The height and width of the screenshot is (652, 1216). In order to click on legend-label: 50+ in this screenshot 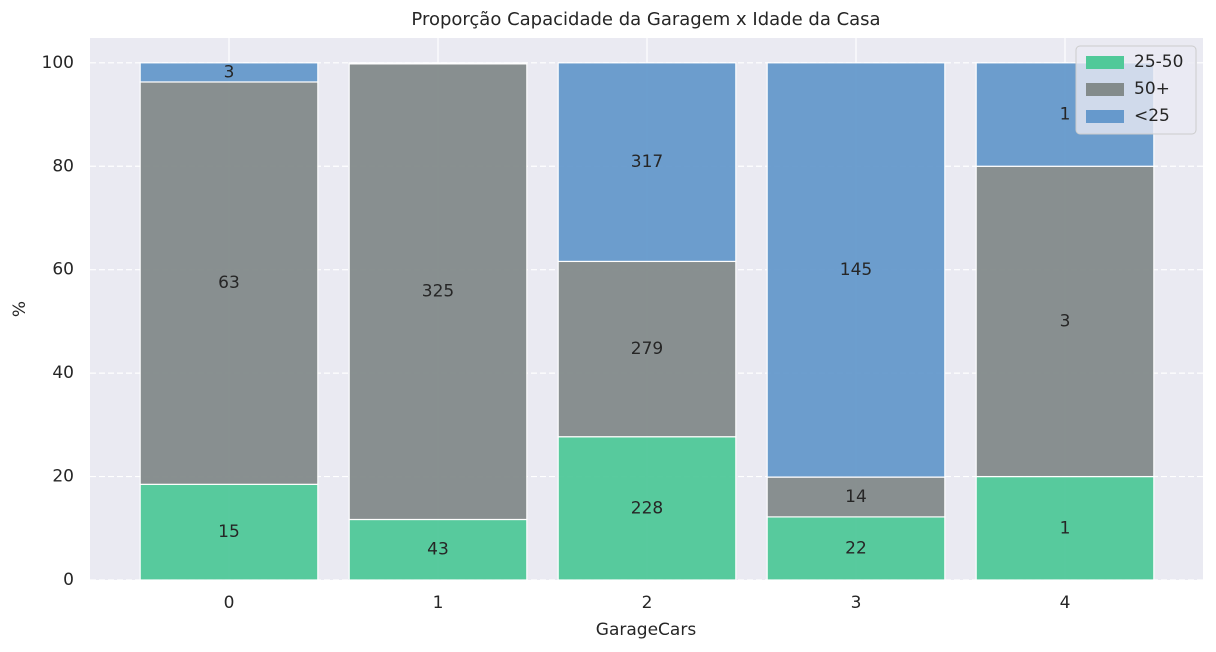, I will do `click(1152, 89)`.